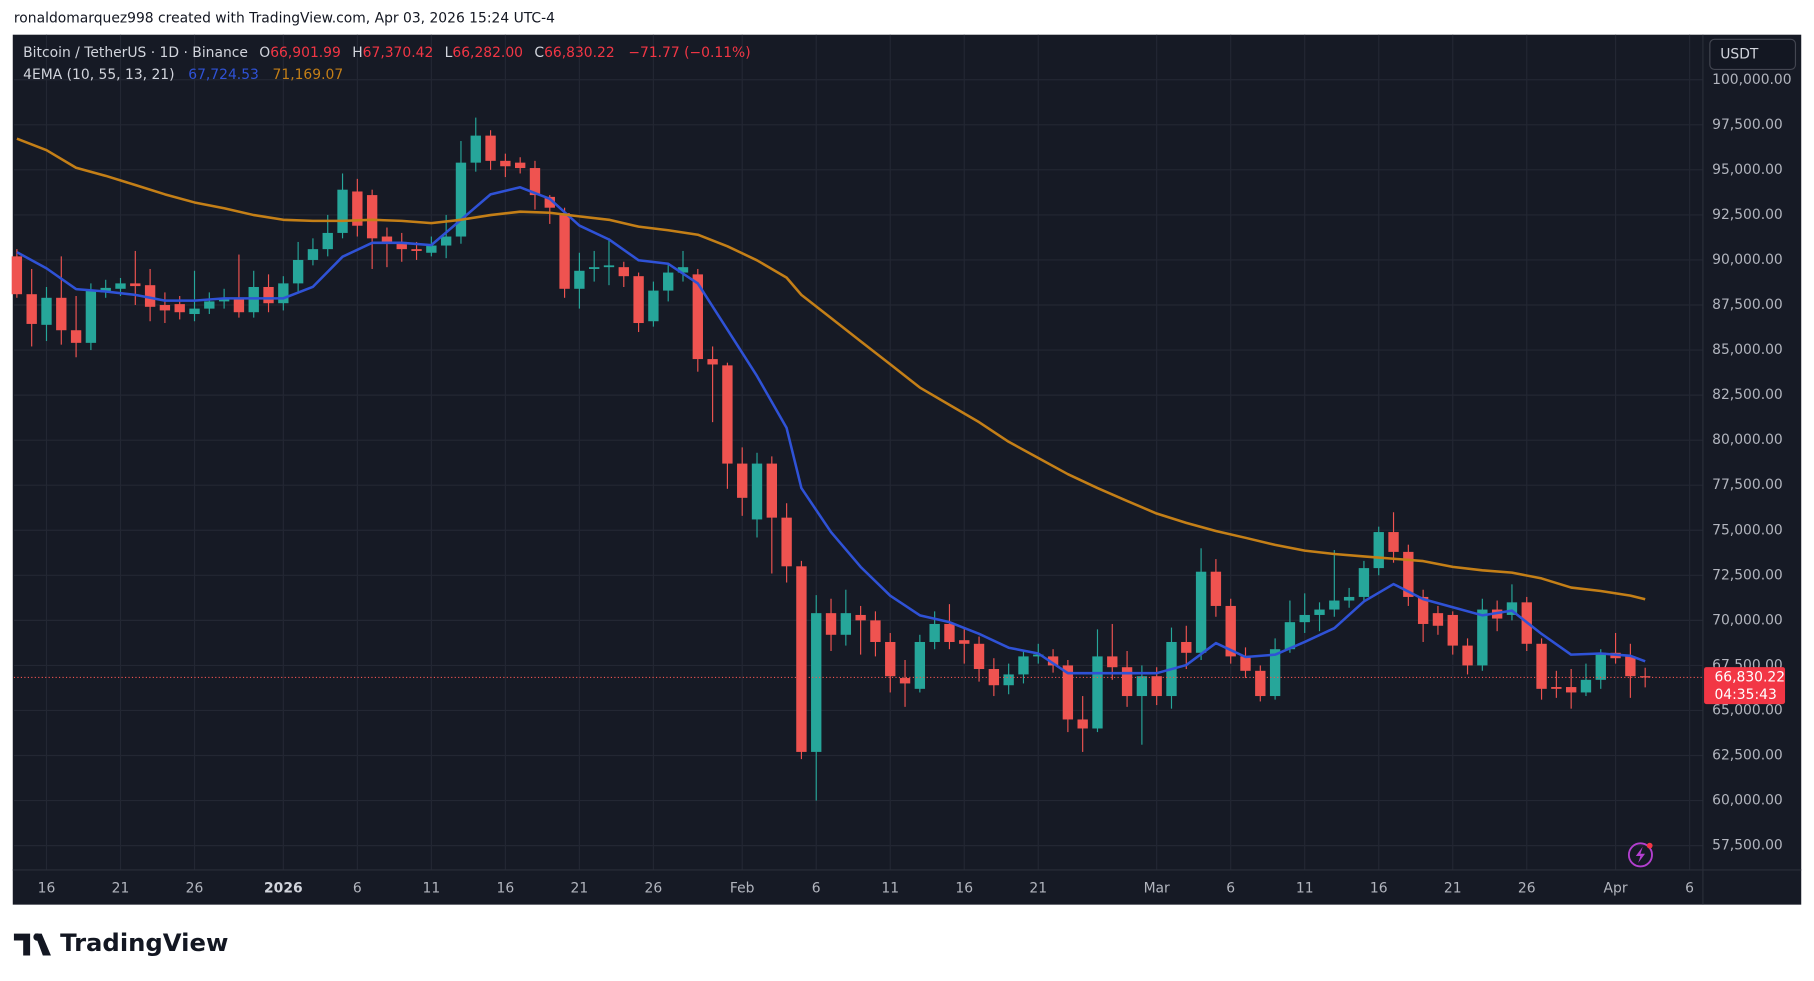 The height and width of the screenshot is (981, 1814). What do you see at coordinates (1157, 888) in the screenshot?
I see `x-tick-label: Mar` at bounding box center [1157, 888].